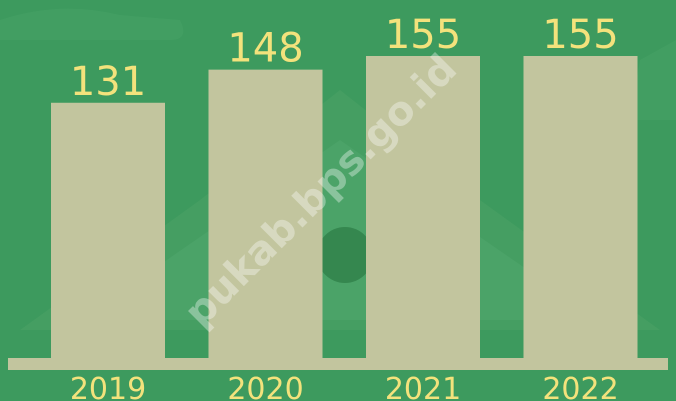 Image resolution: width=676 pixels, height=401 pixels. I want to click on base-platform, so click(338, 364).